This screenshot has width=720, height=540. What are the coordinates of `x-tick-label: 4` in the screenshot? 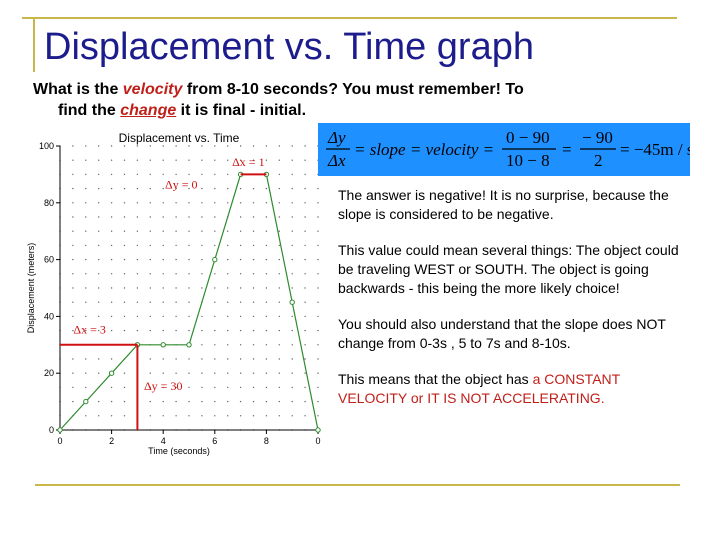 It's located at (163, 441).